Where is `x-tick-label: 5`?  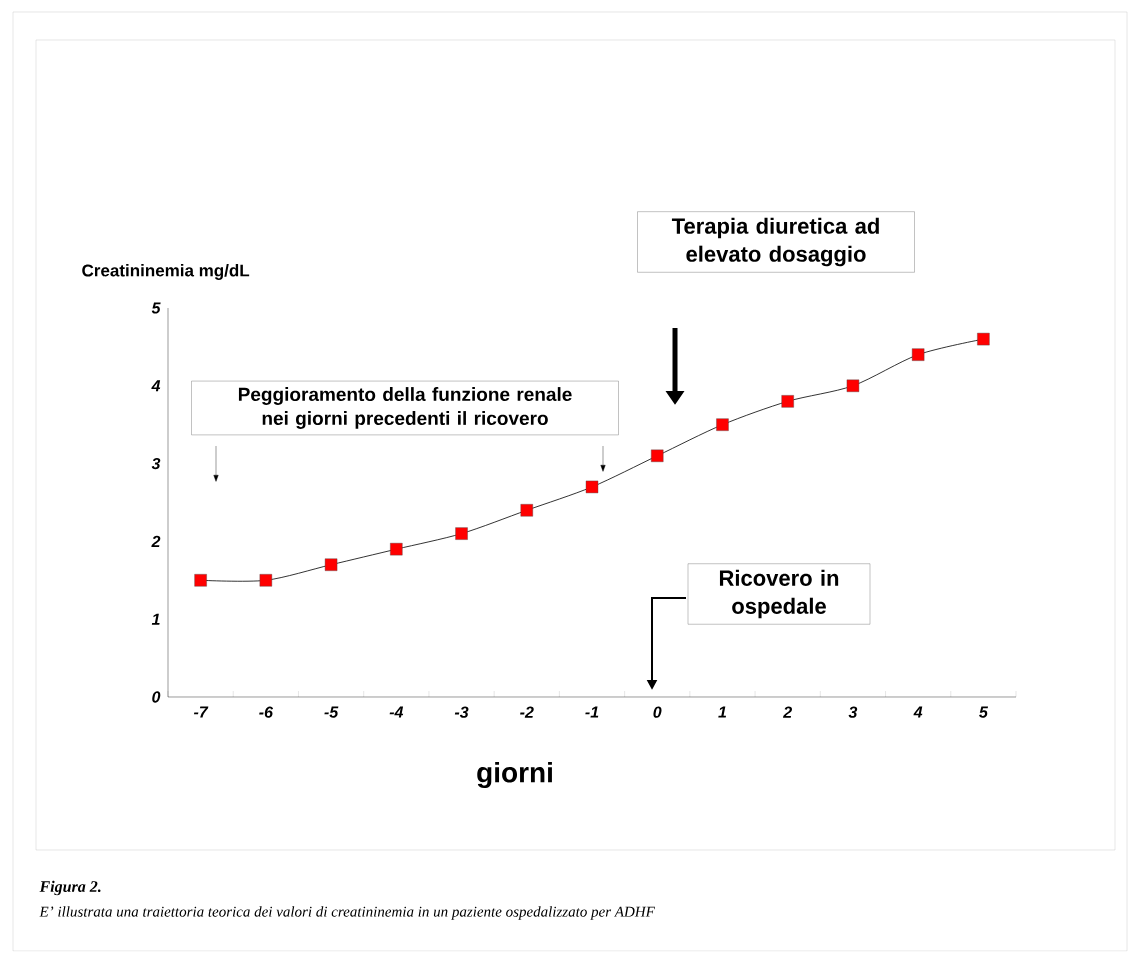 x-tick-label: 5 is located at coordinates (984, 712).